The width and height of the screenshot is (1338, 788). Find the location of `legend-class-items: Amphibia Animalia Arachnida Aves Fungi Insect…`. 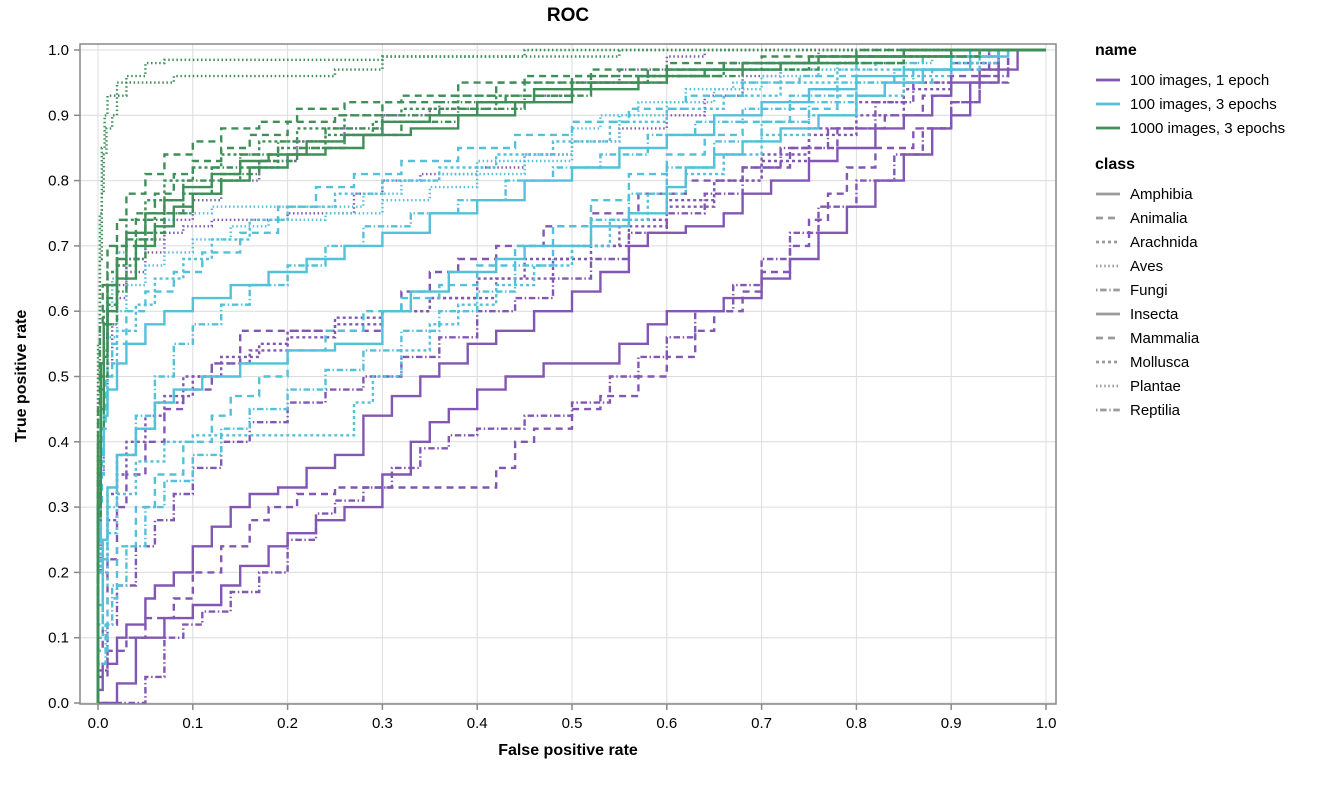

legend-class-items: Amphibia Animalia Arachnida Aves Fungi Insect… is located at coordinates (1215, 302).